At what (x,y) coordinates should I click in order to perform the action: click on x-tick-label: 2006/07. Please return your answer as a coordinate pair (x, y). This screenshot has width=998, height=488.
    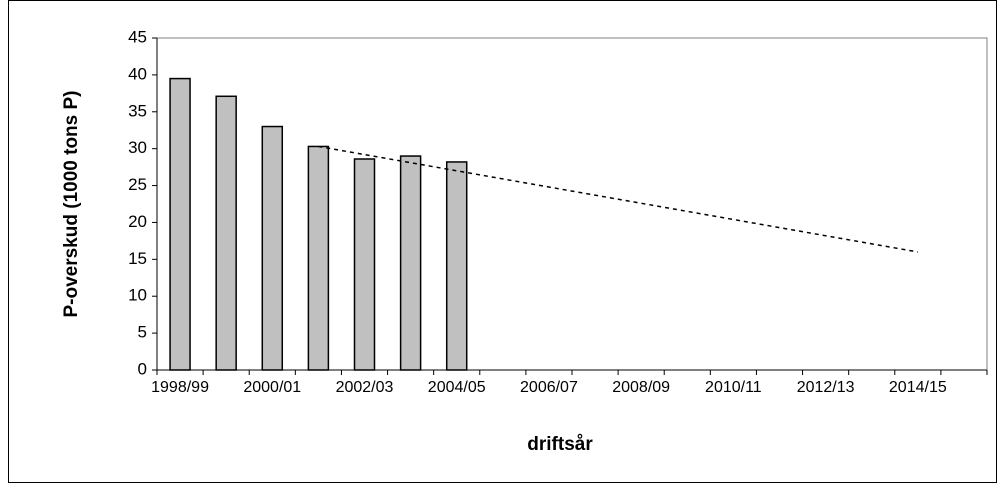
    Looking at the image, I should click on (549, 387).